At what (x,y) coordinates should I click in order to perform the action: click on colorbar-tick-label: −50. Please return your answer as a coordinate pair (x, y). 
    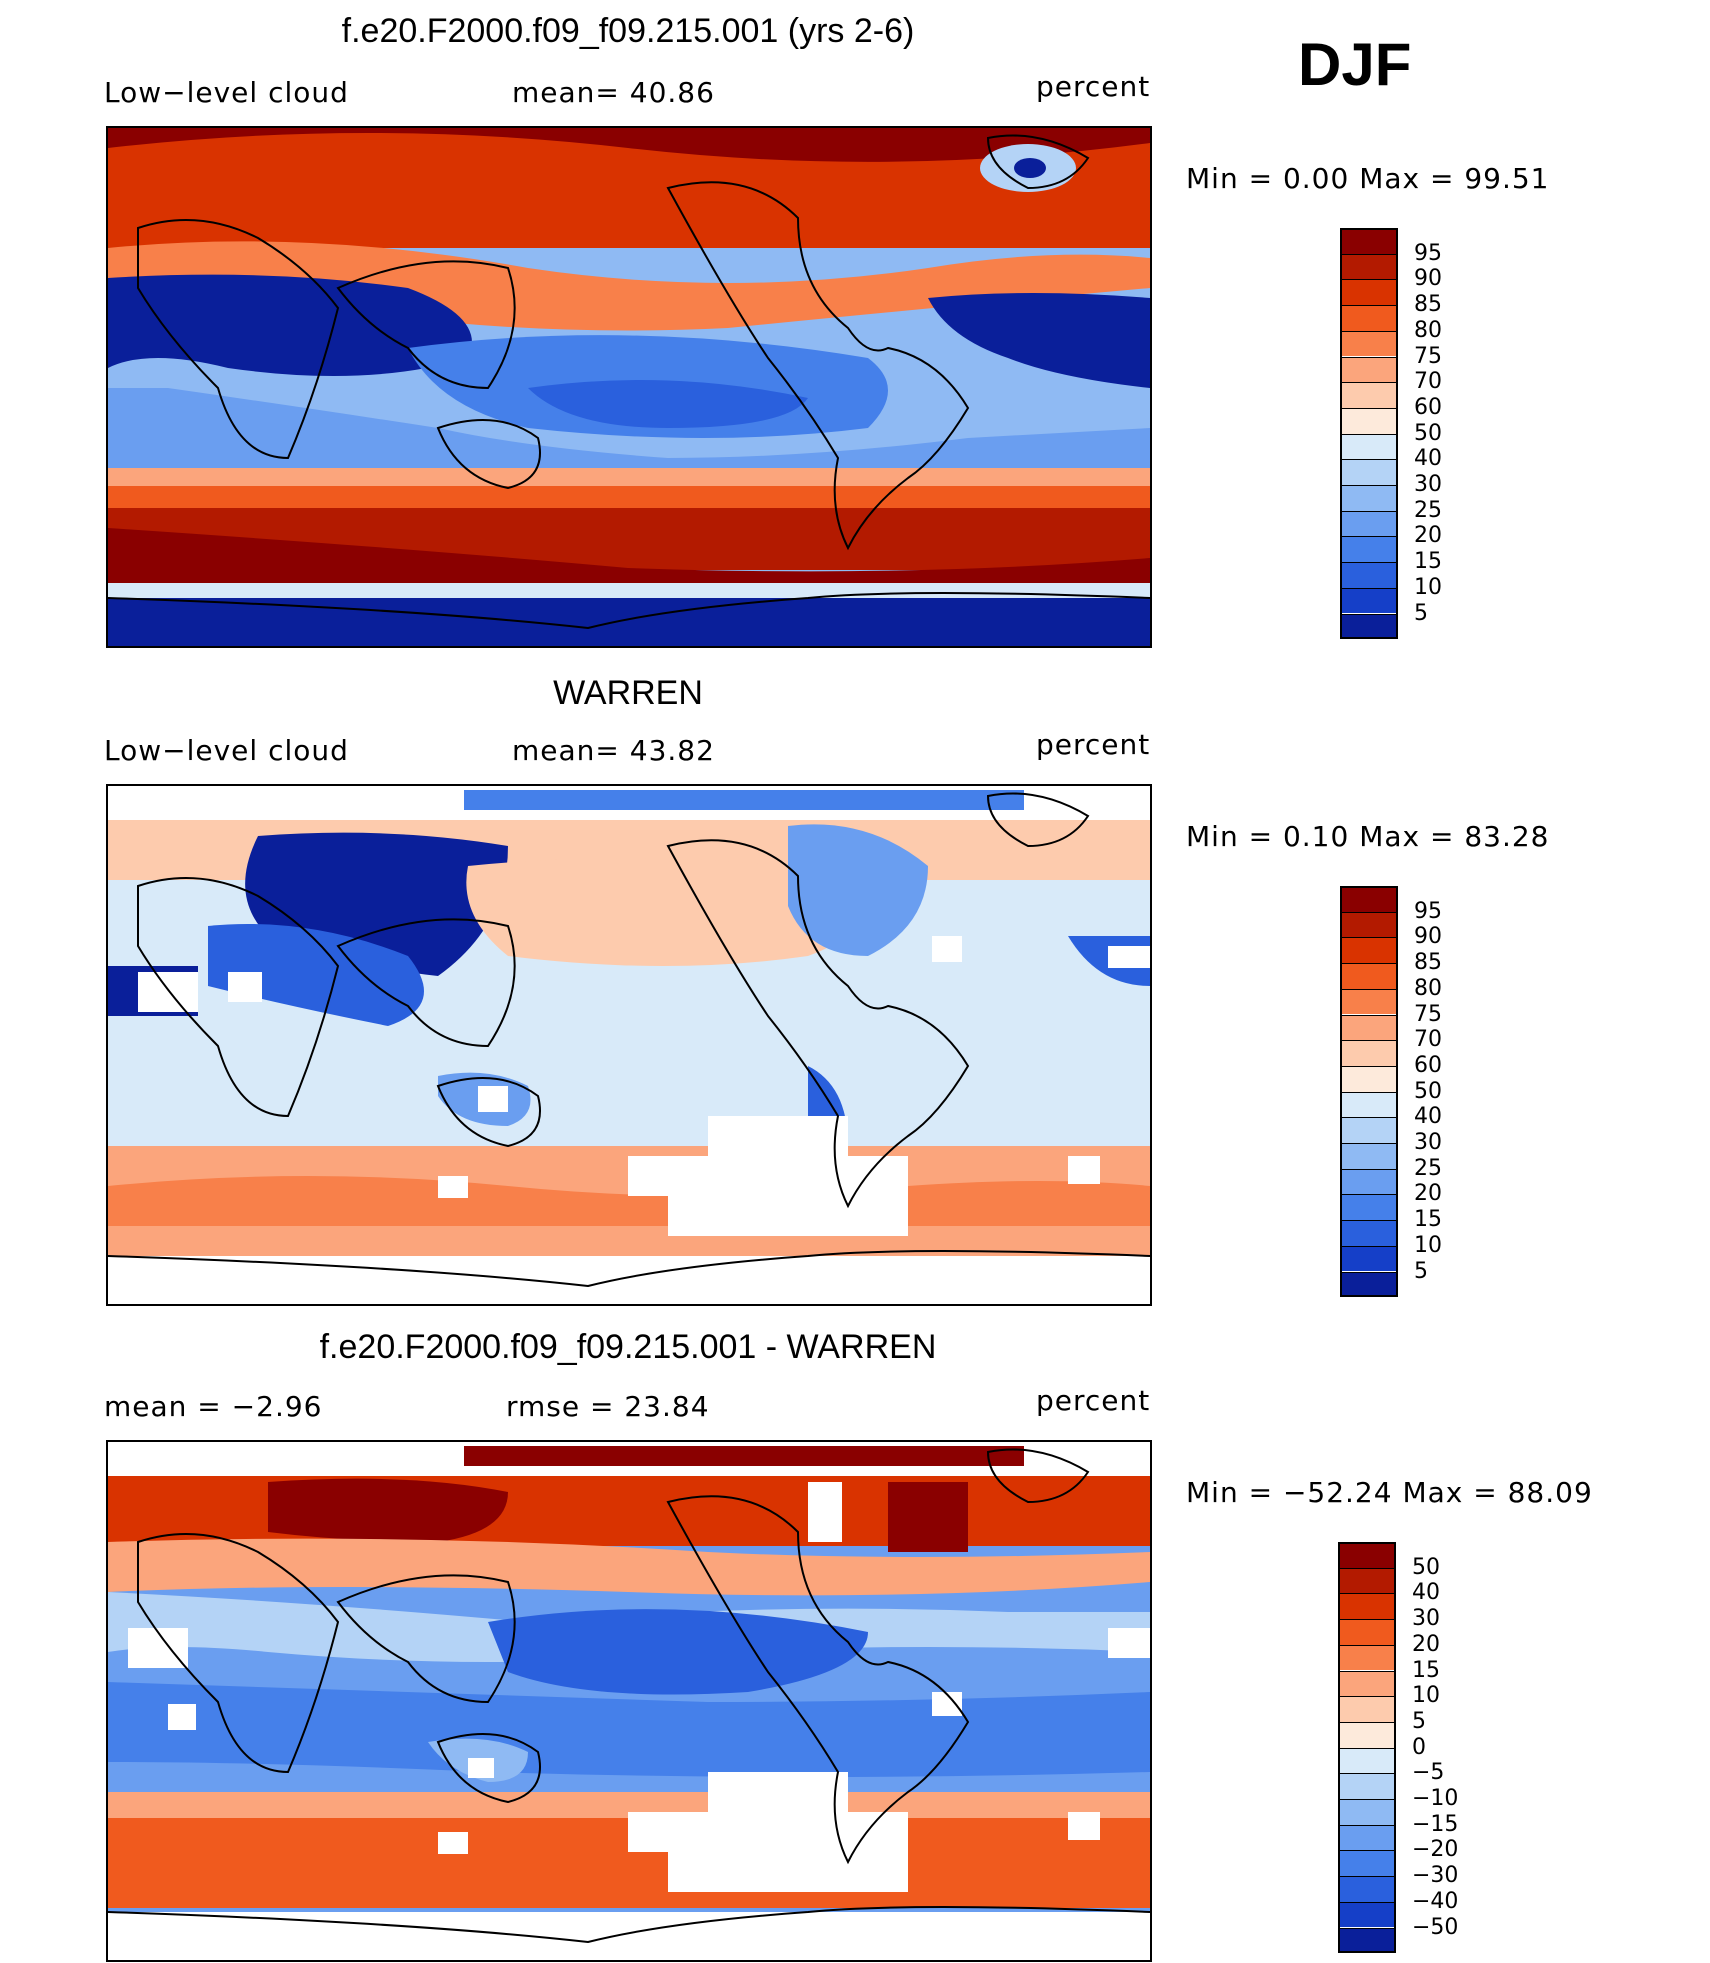
    Looking at the image, I should click on (1435, 1927).